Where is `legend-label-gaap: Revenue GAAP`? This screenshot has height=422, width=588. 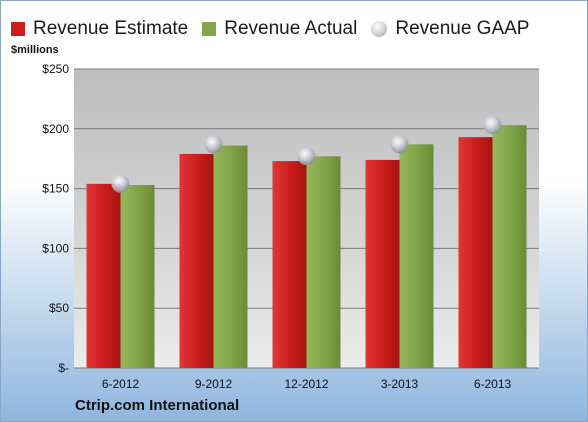
legend-label-gaap: Revenue GAAP is located at coordinates (462, 28).